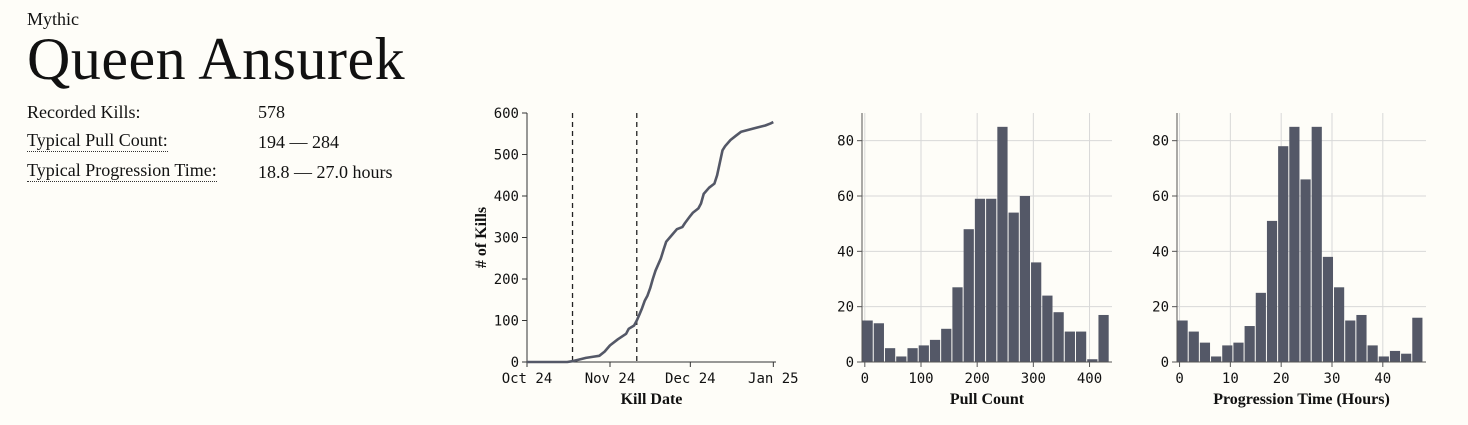 The width and height of the screenshot is (1468, 425). I want to click on stat-value: 578, so click(271, 112).